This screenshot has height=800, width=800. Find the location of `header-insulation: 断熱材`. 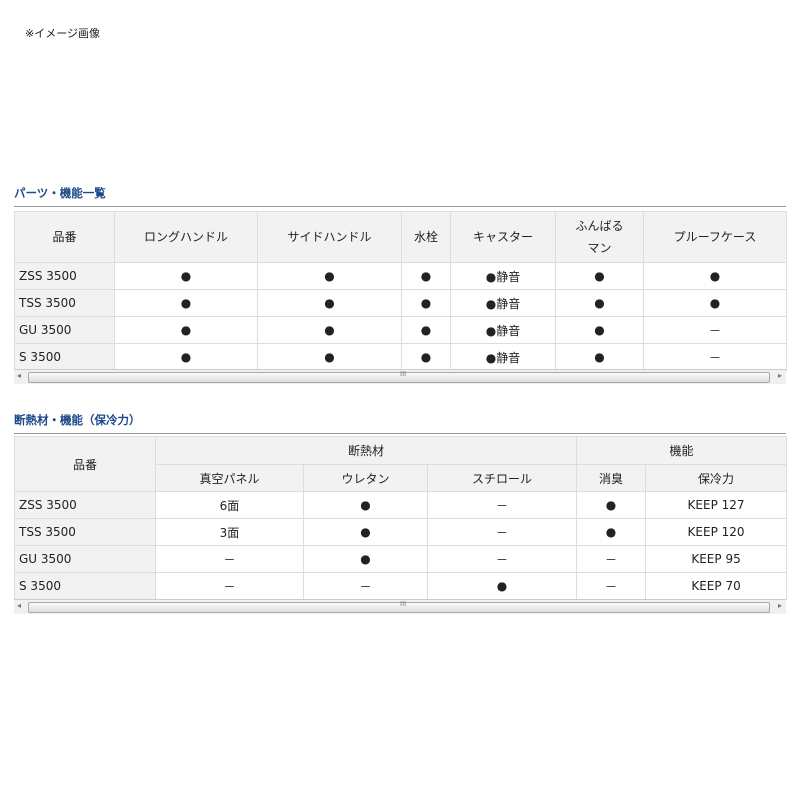

header-insulation: 断熱材 is located at coordinates (366, 450).